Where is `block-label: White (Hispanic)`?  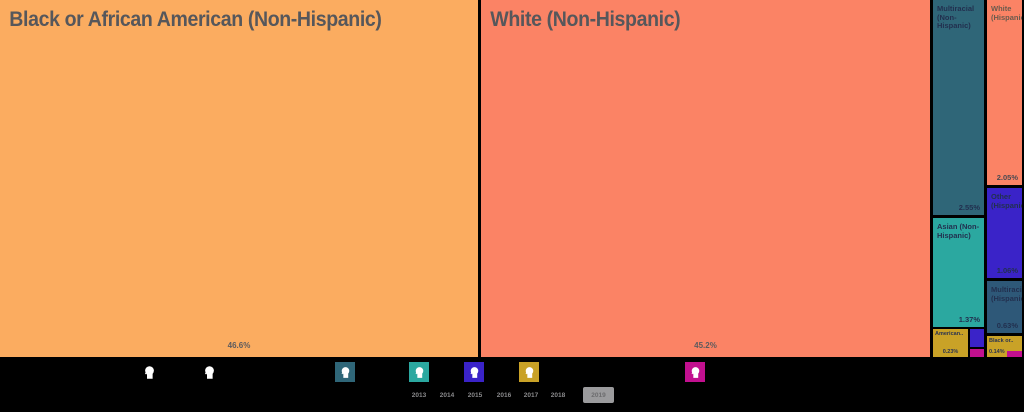 block-label: White (Hispanic) is located at coordinates (1006, 13).